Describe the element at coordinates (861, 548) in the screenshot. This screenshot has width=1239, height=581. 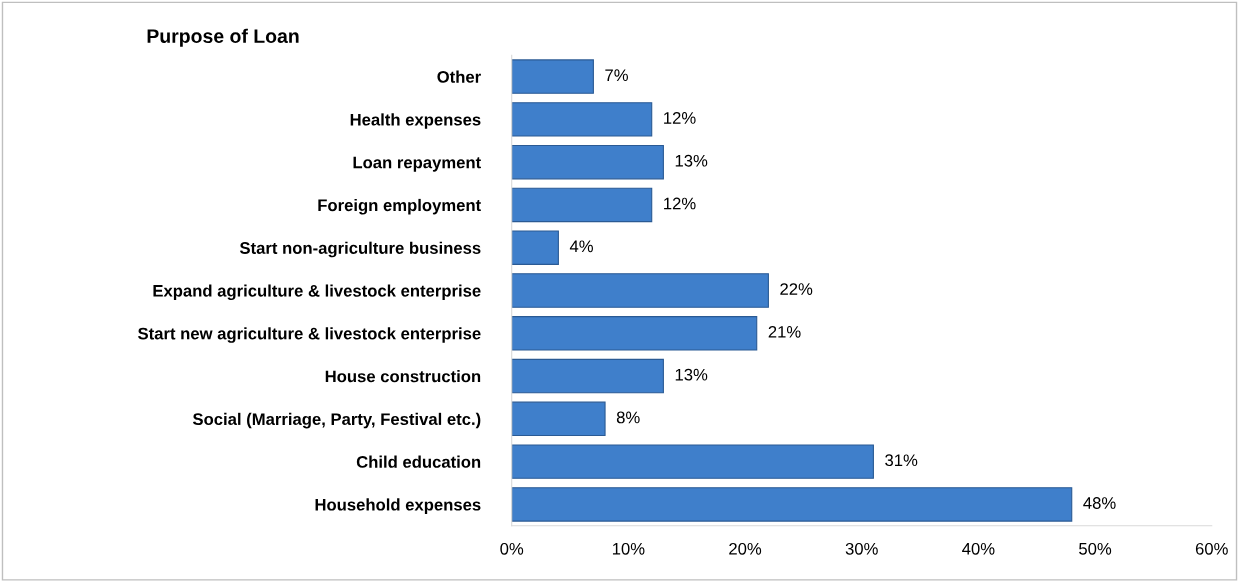
I see `x-tick-label: 30%` at that location.